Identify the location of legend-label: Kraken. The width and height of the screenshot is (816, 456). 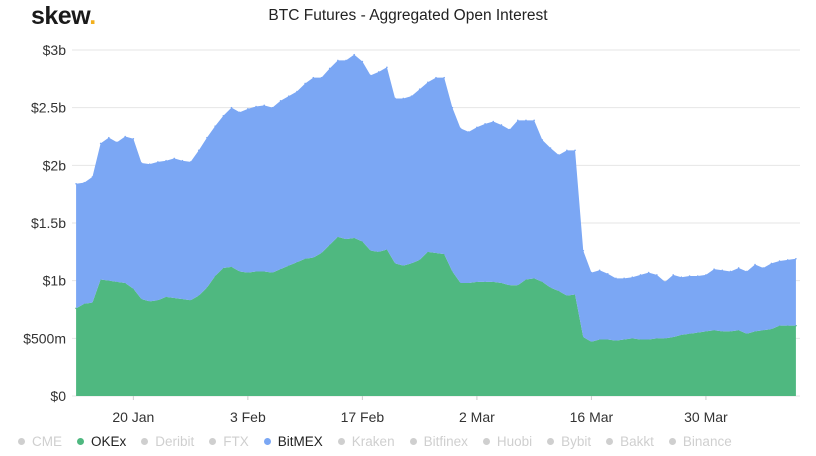
(373, 441).